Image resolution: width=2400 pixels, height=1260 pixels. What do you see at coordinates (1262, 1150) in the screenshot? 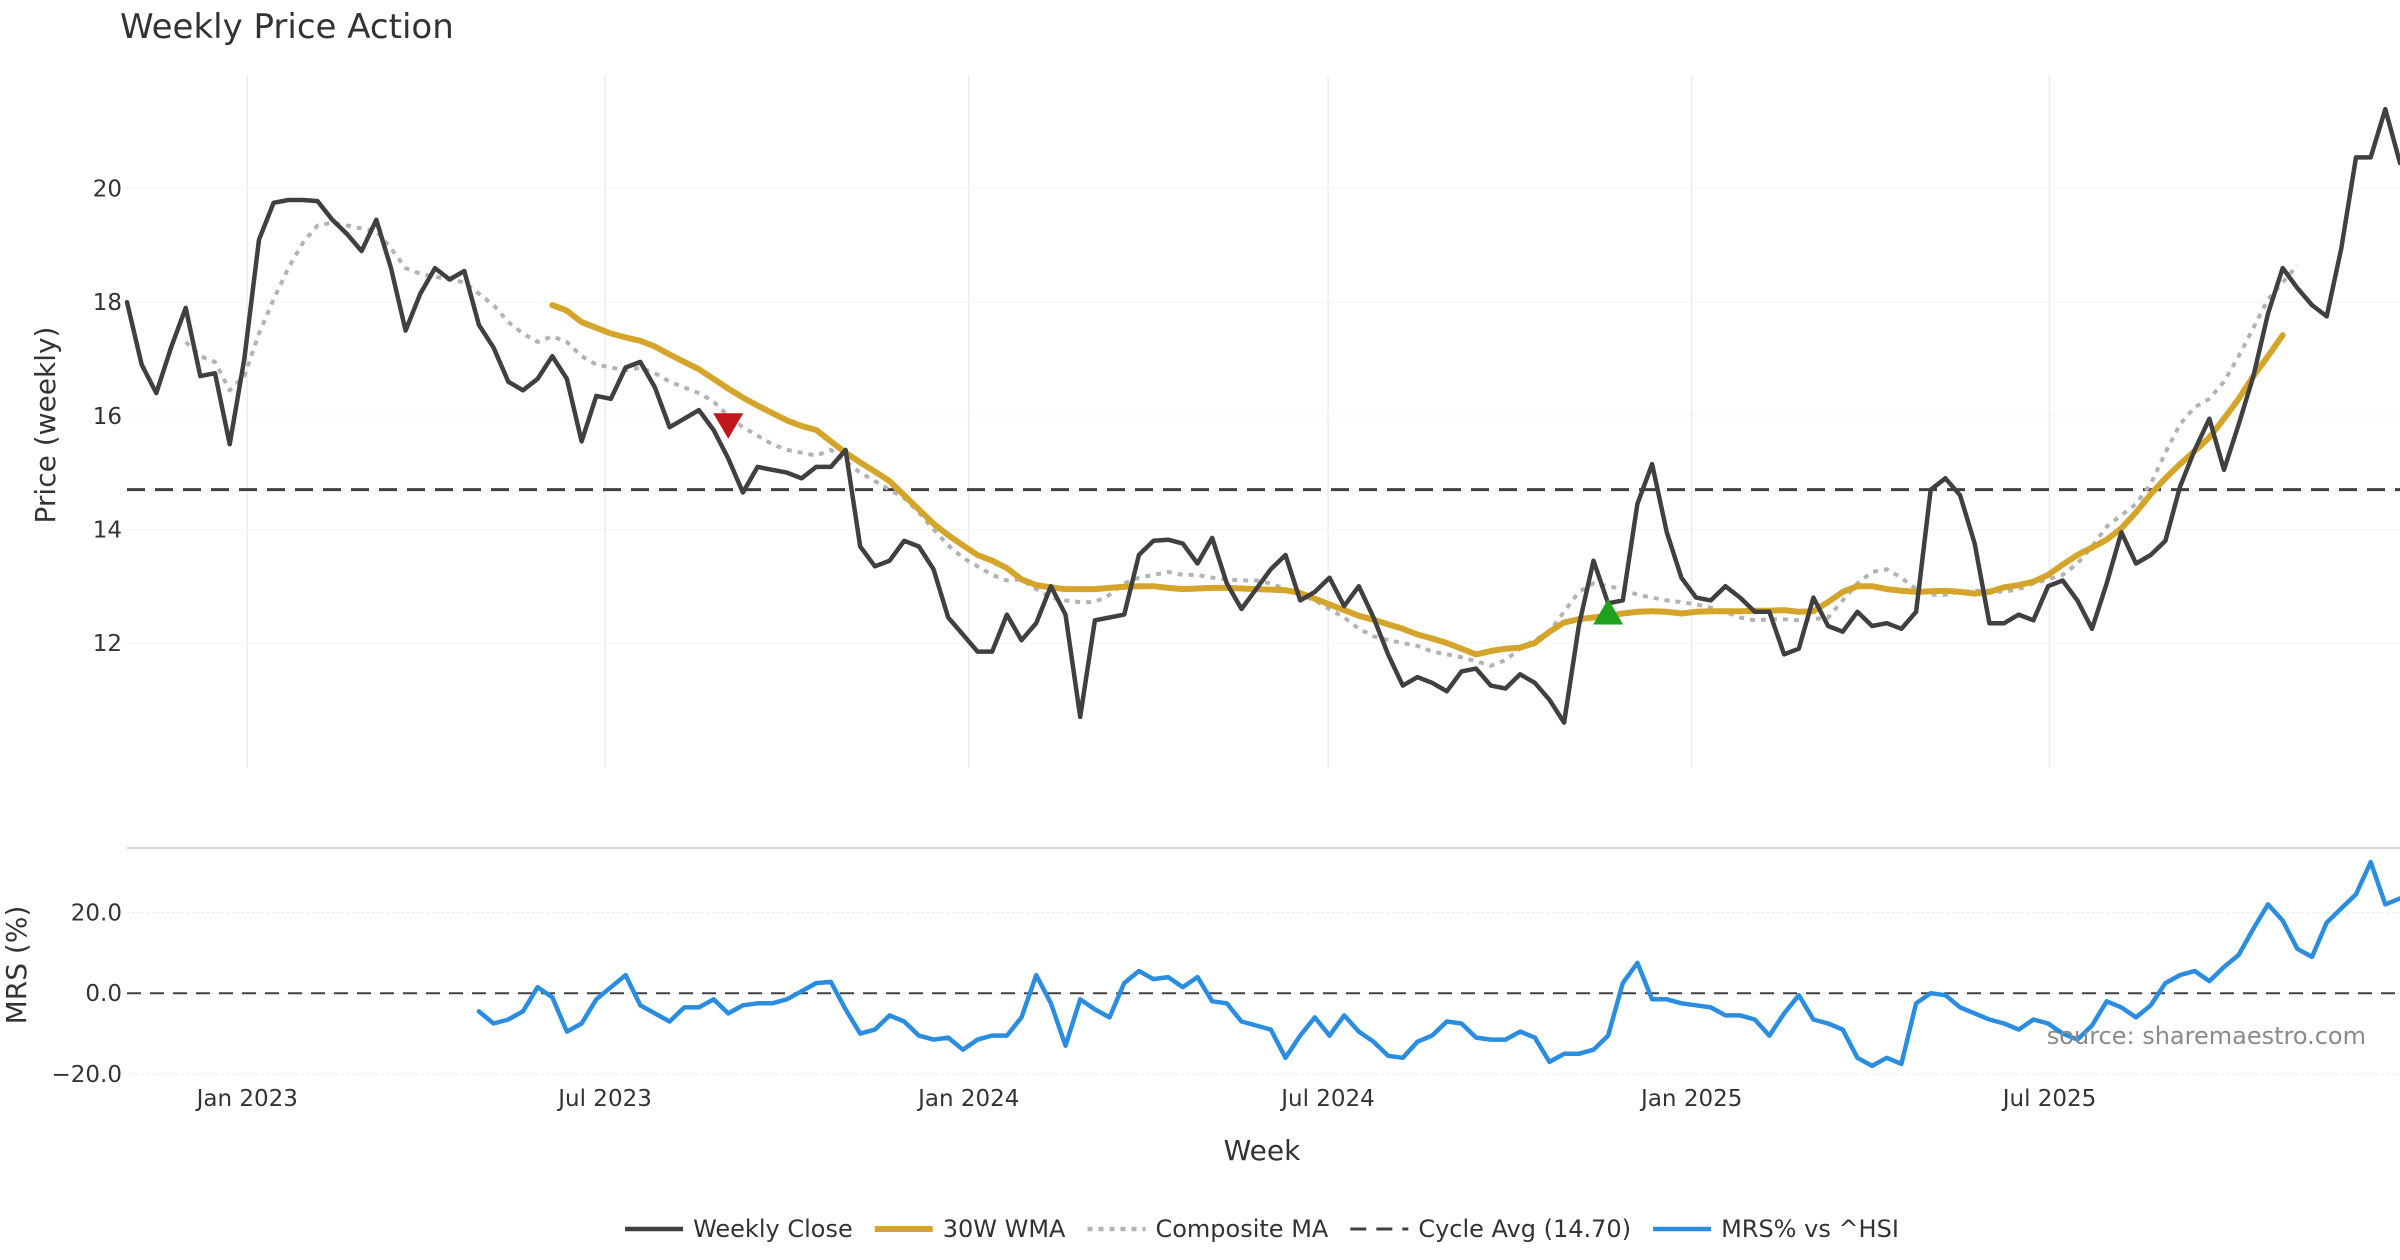
I see `x-axis-title: Week` at bounding box center [1262, 1150].